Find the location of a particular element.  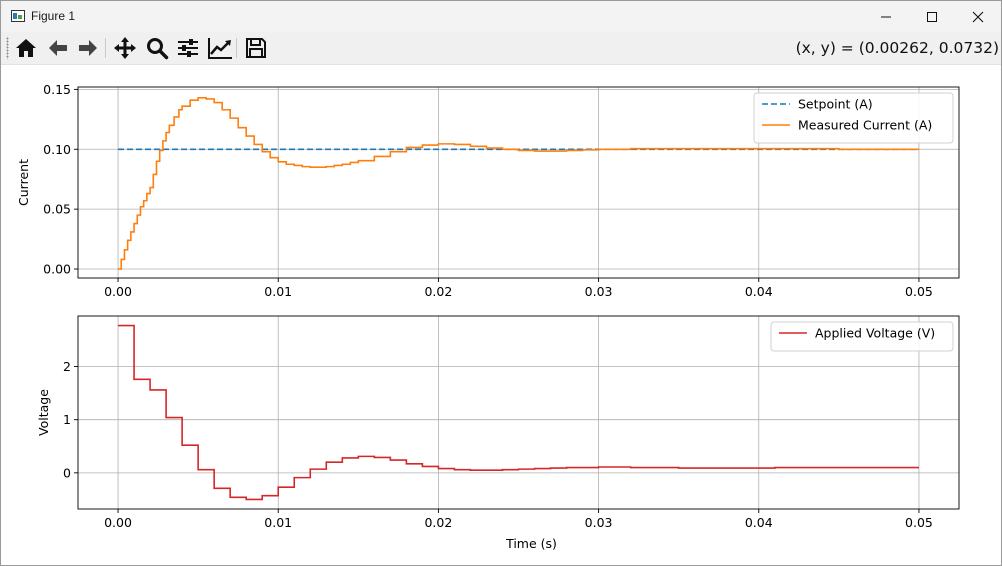

pan-button is located at coordinates (125, 48).